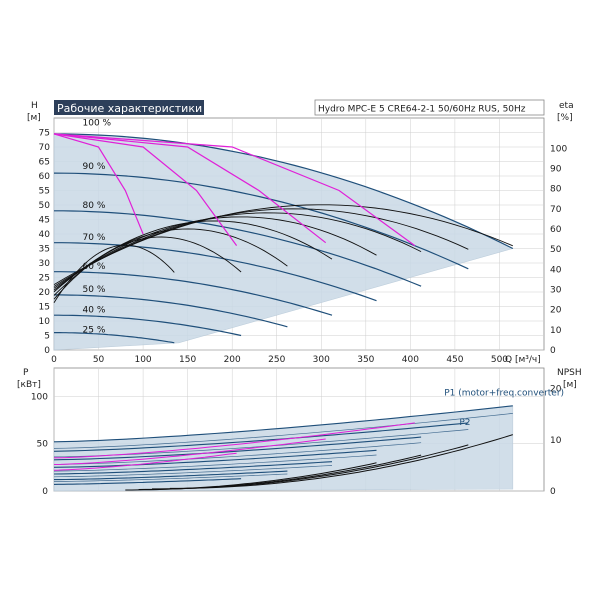 The image size is (600, 605). What do you see at coordinates (232, 360) in the screenshot?
I see `head-x-tick-label: 200` at bounding box center [232, 360].